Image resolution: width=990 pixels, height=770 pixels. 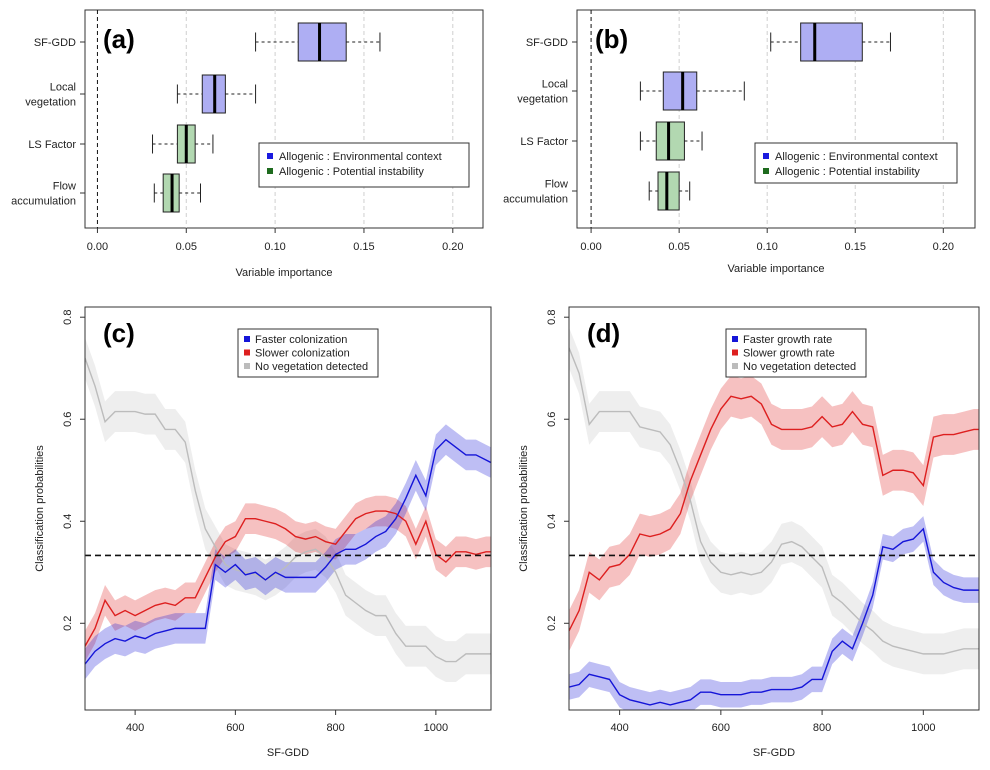 I want to click on confidence-band-faster-growth-rate, so click(x=774, y=613).